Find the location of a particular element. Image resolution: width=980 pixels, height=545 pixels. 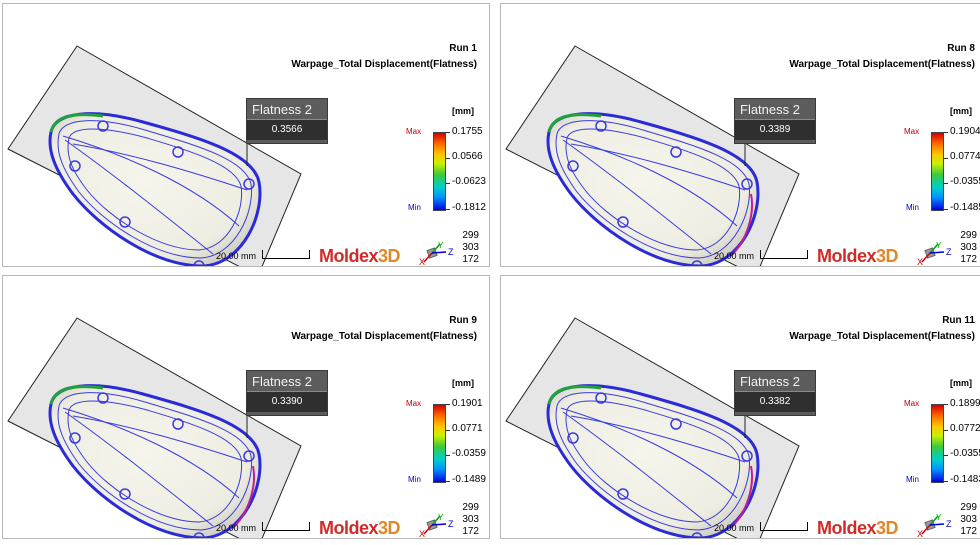

flatness-probe-box: Flatness 2 0.3390 is located at coordinates (287, 393).